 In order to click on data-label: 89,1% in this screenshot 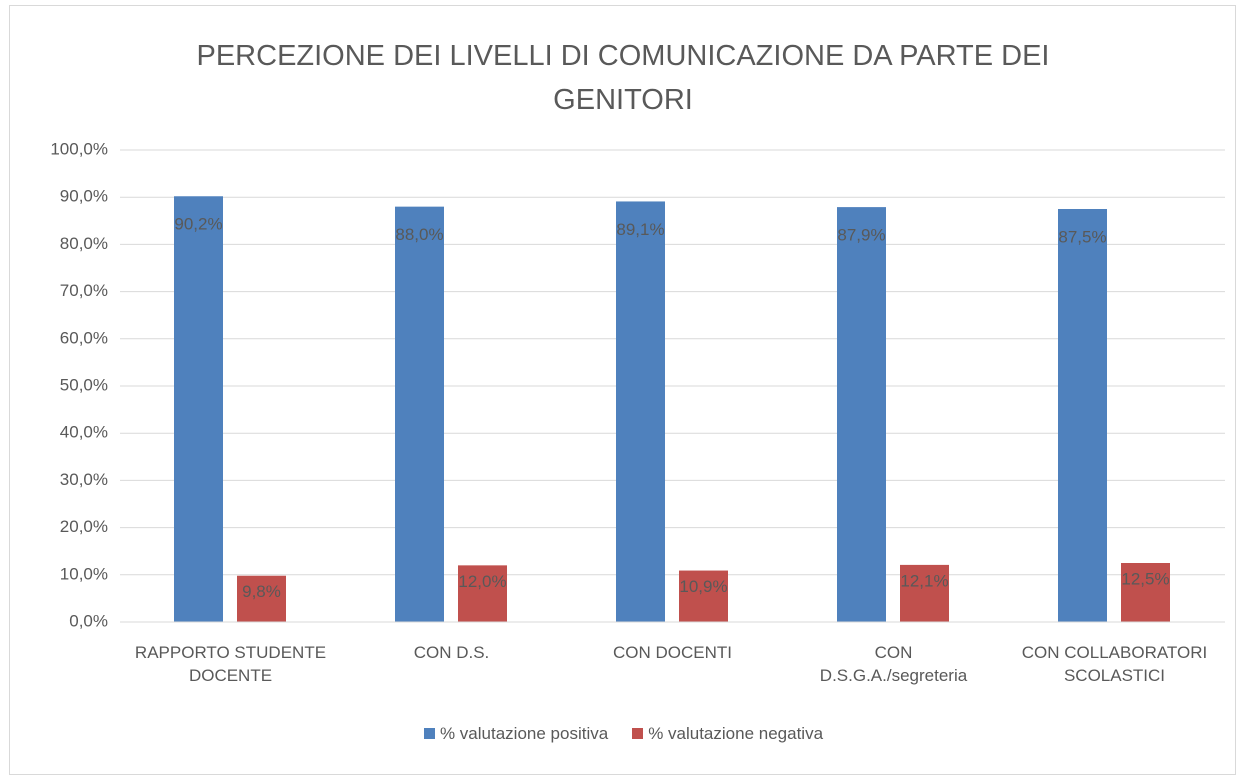, I will do `click(640, 229)`.